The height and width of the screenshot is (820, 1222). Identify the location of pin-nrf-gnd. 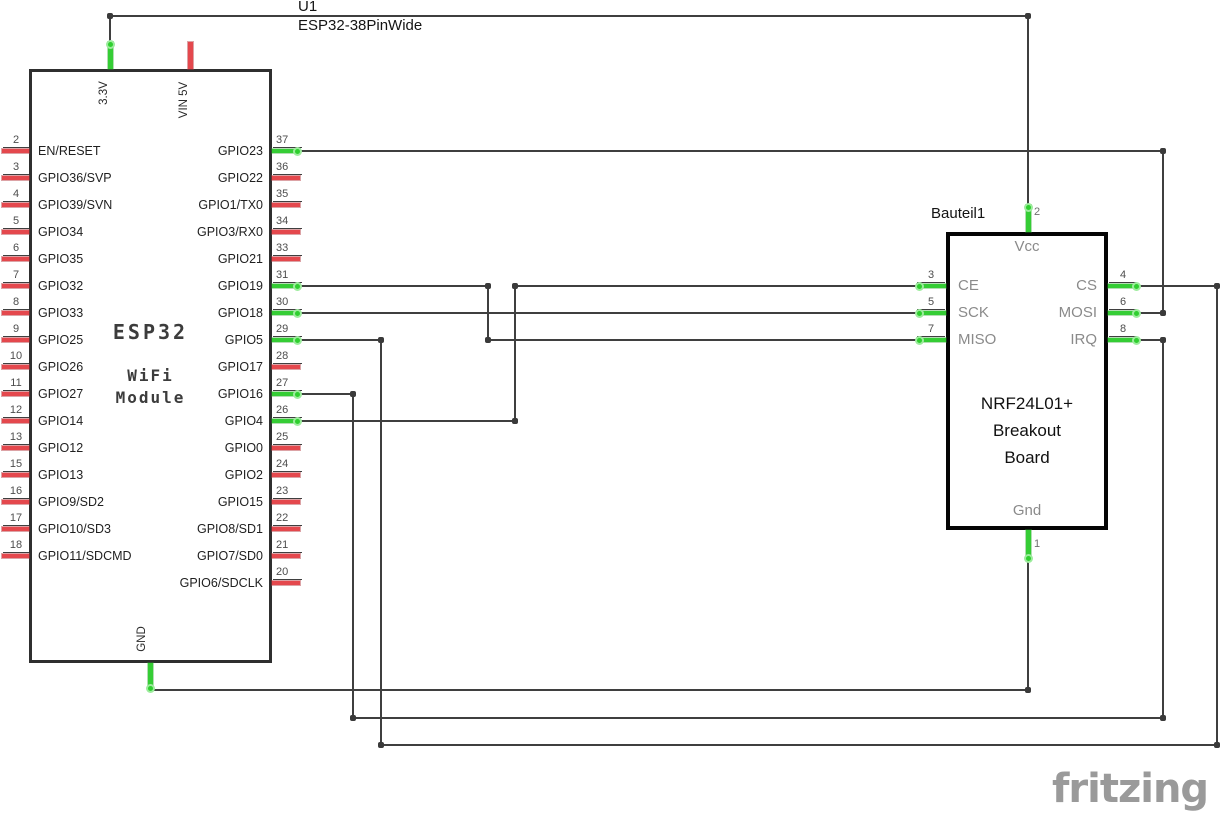
(1028, 545).